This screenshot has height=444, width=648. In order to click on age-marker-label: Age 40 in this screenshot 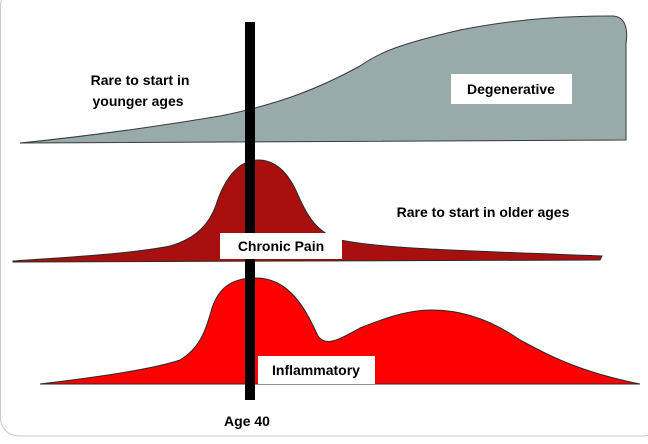, I will do `click(247, 421)`.